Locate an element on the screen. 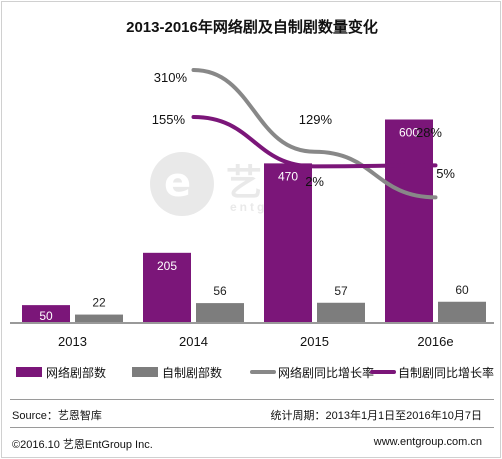 The height and width of the screenshot is (459, 502). bar-web-2016e is located at coordinates (409, 220).